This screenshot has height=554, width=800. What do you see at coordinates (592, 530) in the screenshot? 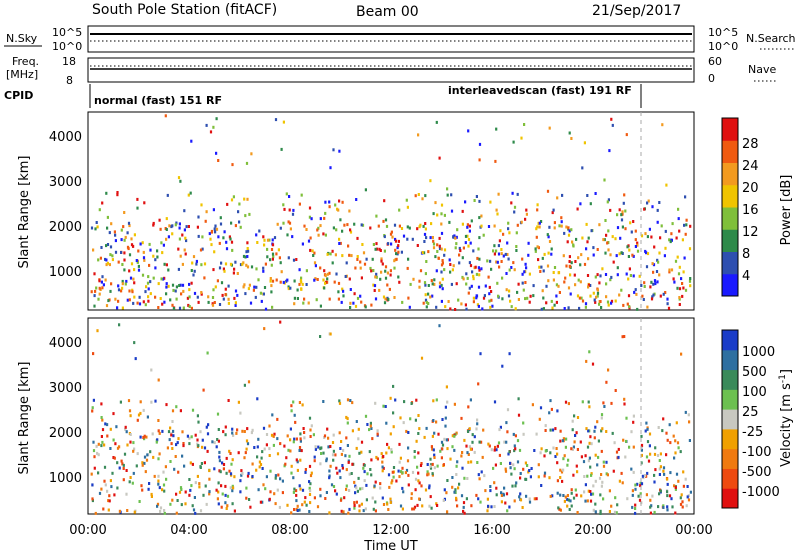
I see `xtick-2000: 20:00` at bounding box center [592, 530].